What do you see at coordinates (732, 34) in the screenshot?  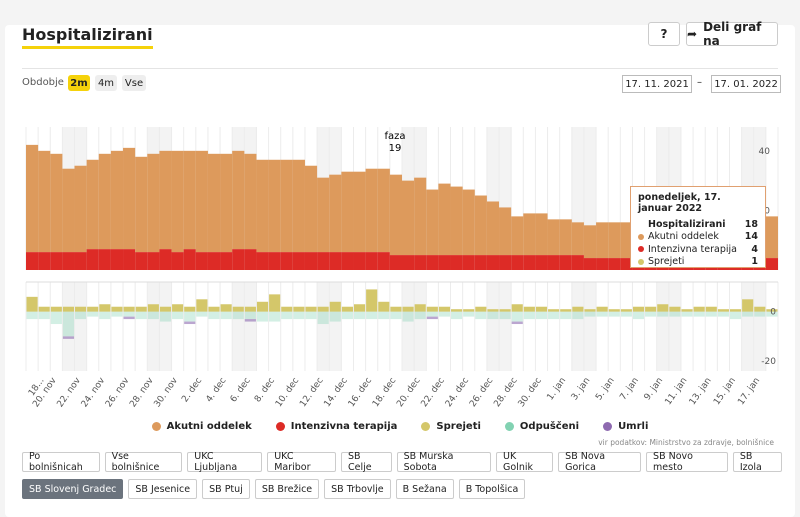 I see `share-button: ➦ Deli graf na` at bounding box center [732, 34].